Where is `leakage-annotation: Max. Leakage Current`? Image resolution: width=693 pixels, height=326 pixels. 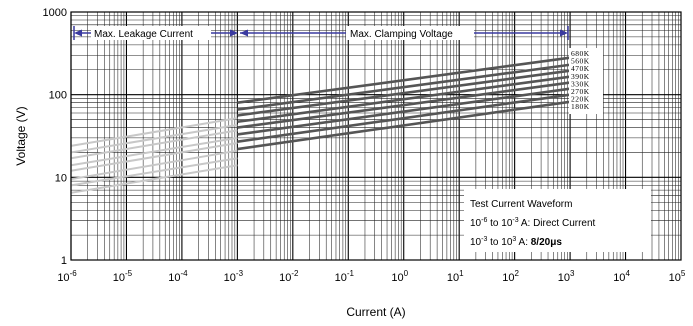
leakage-annotation: Max. Leakage Current is located at coordinates (155, 33).